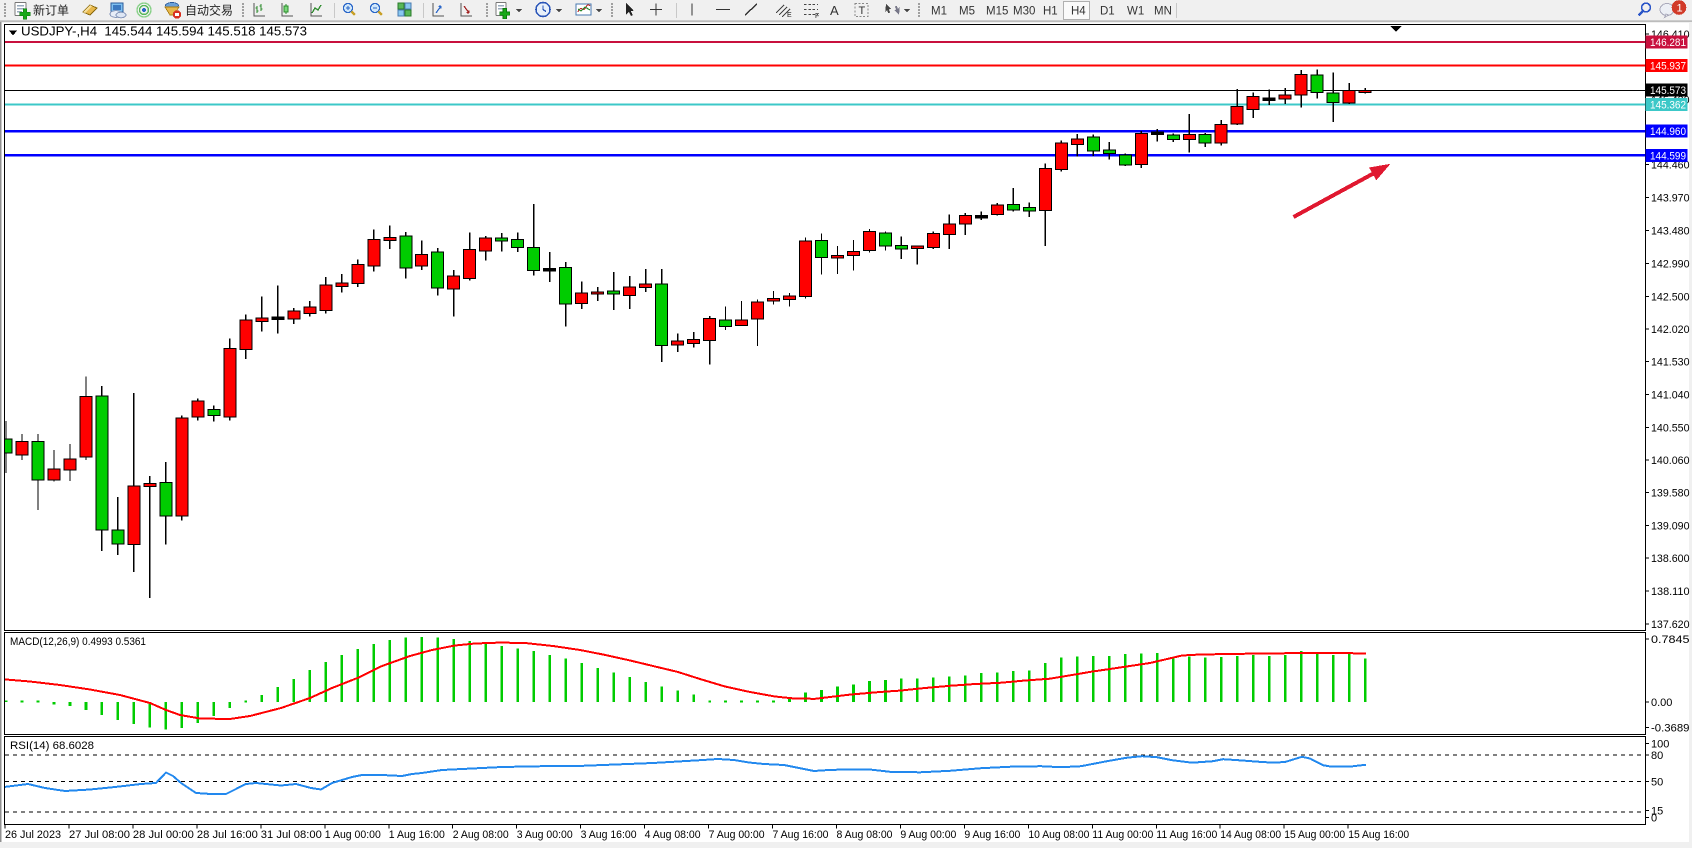  I want to click on svg-text: 142.500, so click(1670, 297).